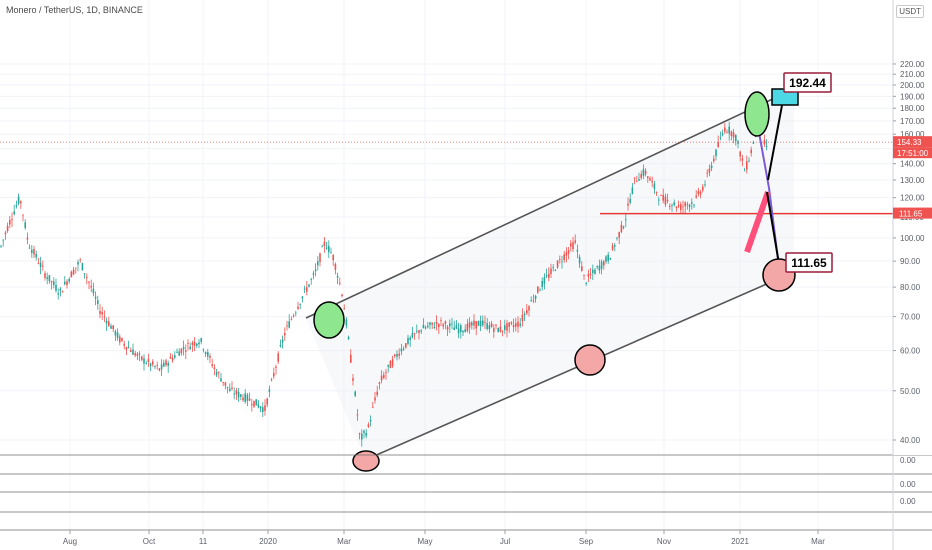  What do you see at coordinates (664, 541) in the screenshot?
I see `time-tick-label: Nov` at bounding box center [664, 541].